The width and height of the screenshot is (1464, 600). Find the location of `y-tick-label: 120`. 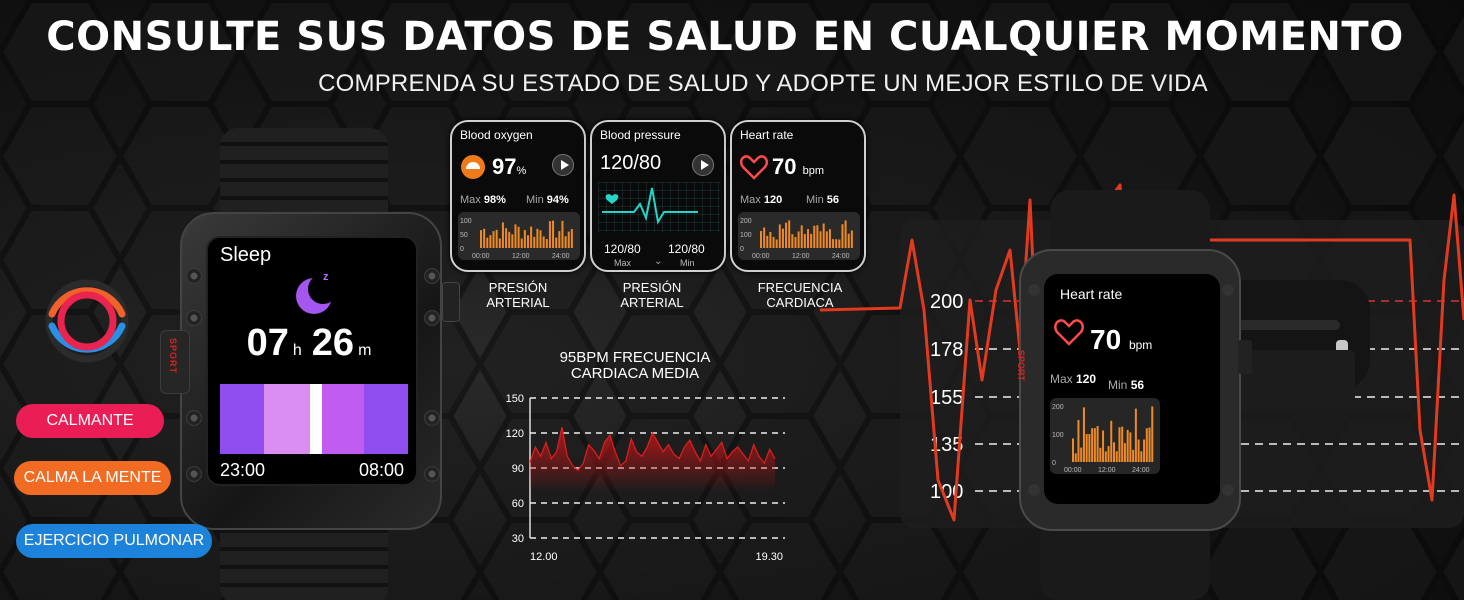

y-tick-label: 120 is located at coordinates (515, 434).